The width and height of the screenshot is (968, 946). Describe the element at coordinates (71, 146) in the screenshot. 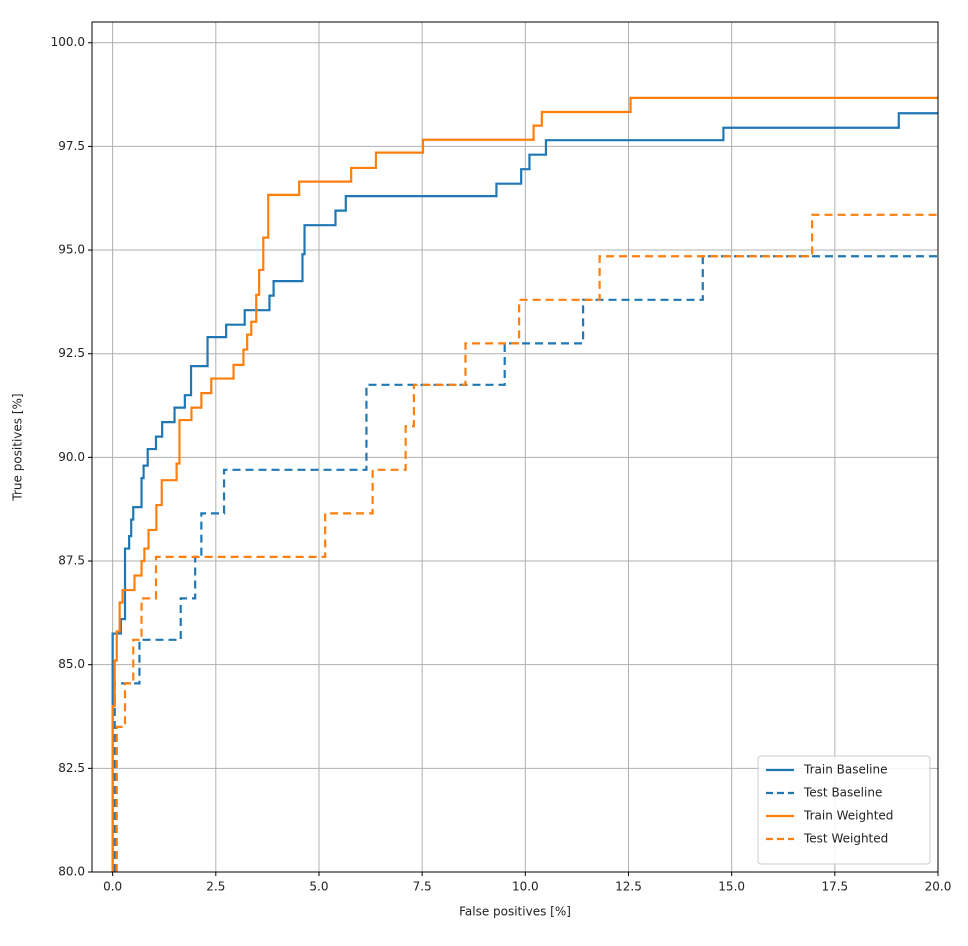

I see `y-tick-label: 97.5` at that location.